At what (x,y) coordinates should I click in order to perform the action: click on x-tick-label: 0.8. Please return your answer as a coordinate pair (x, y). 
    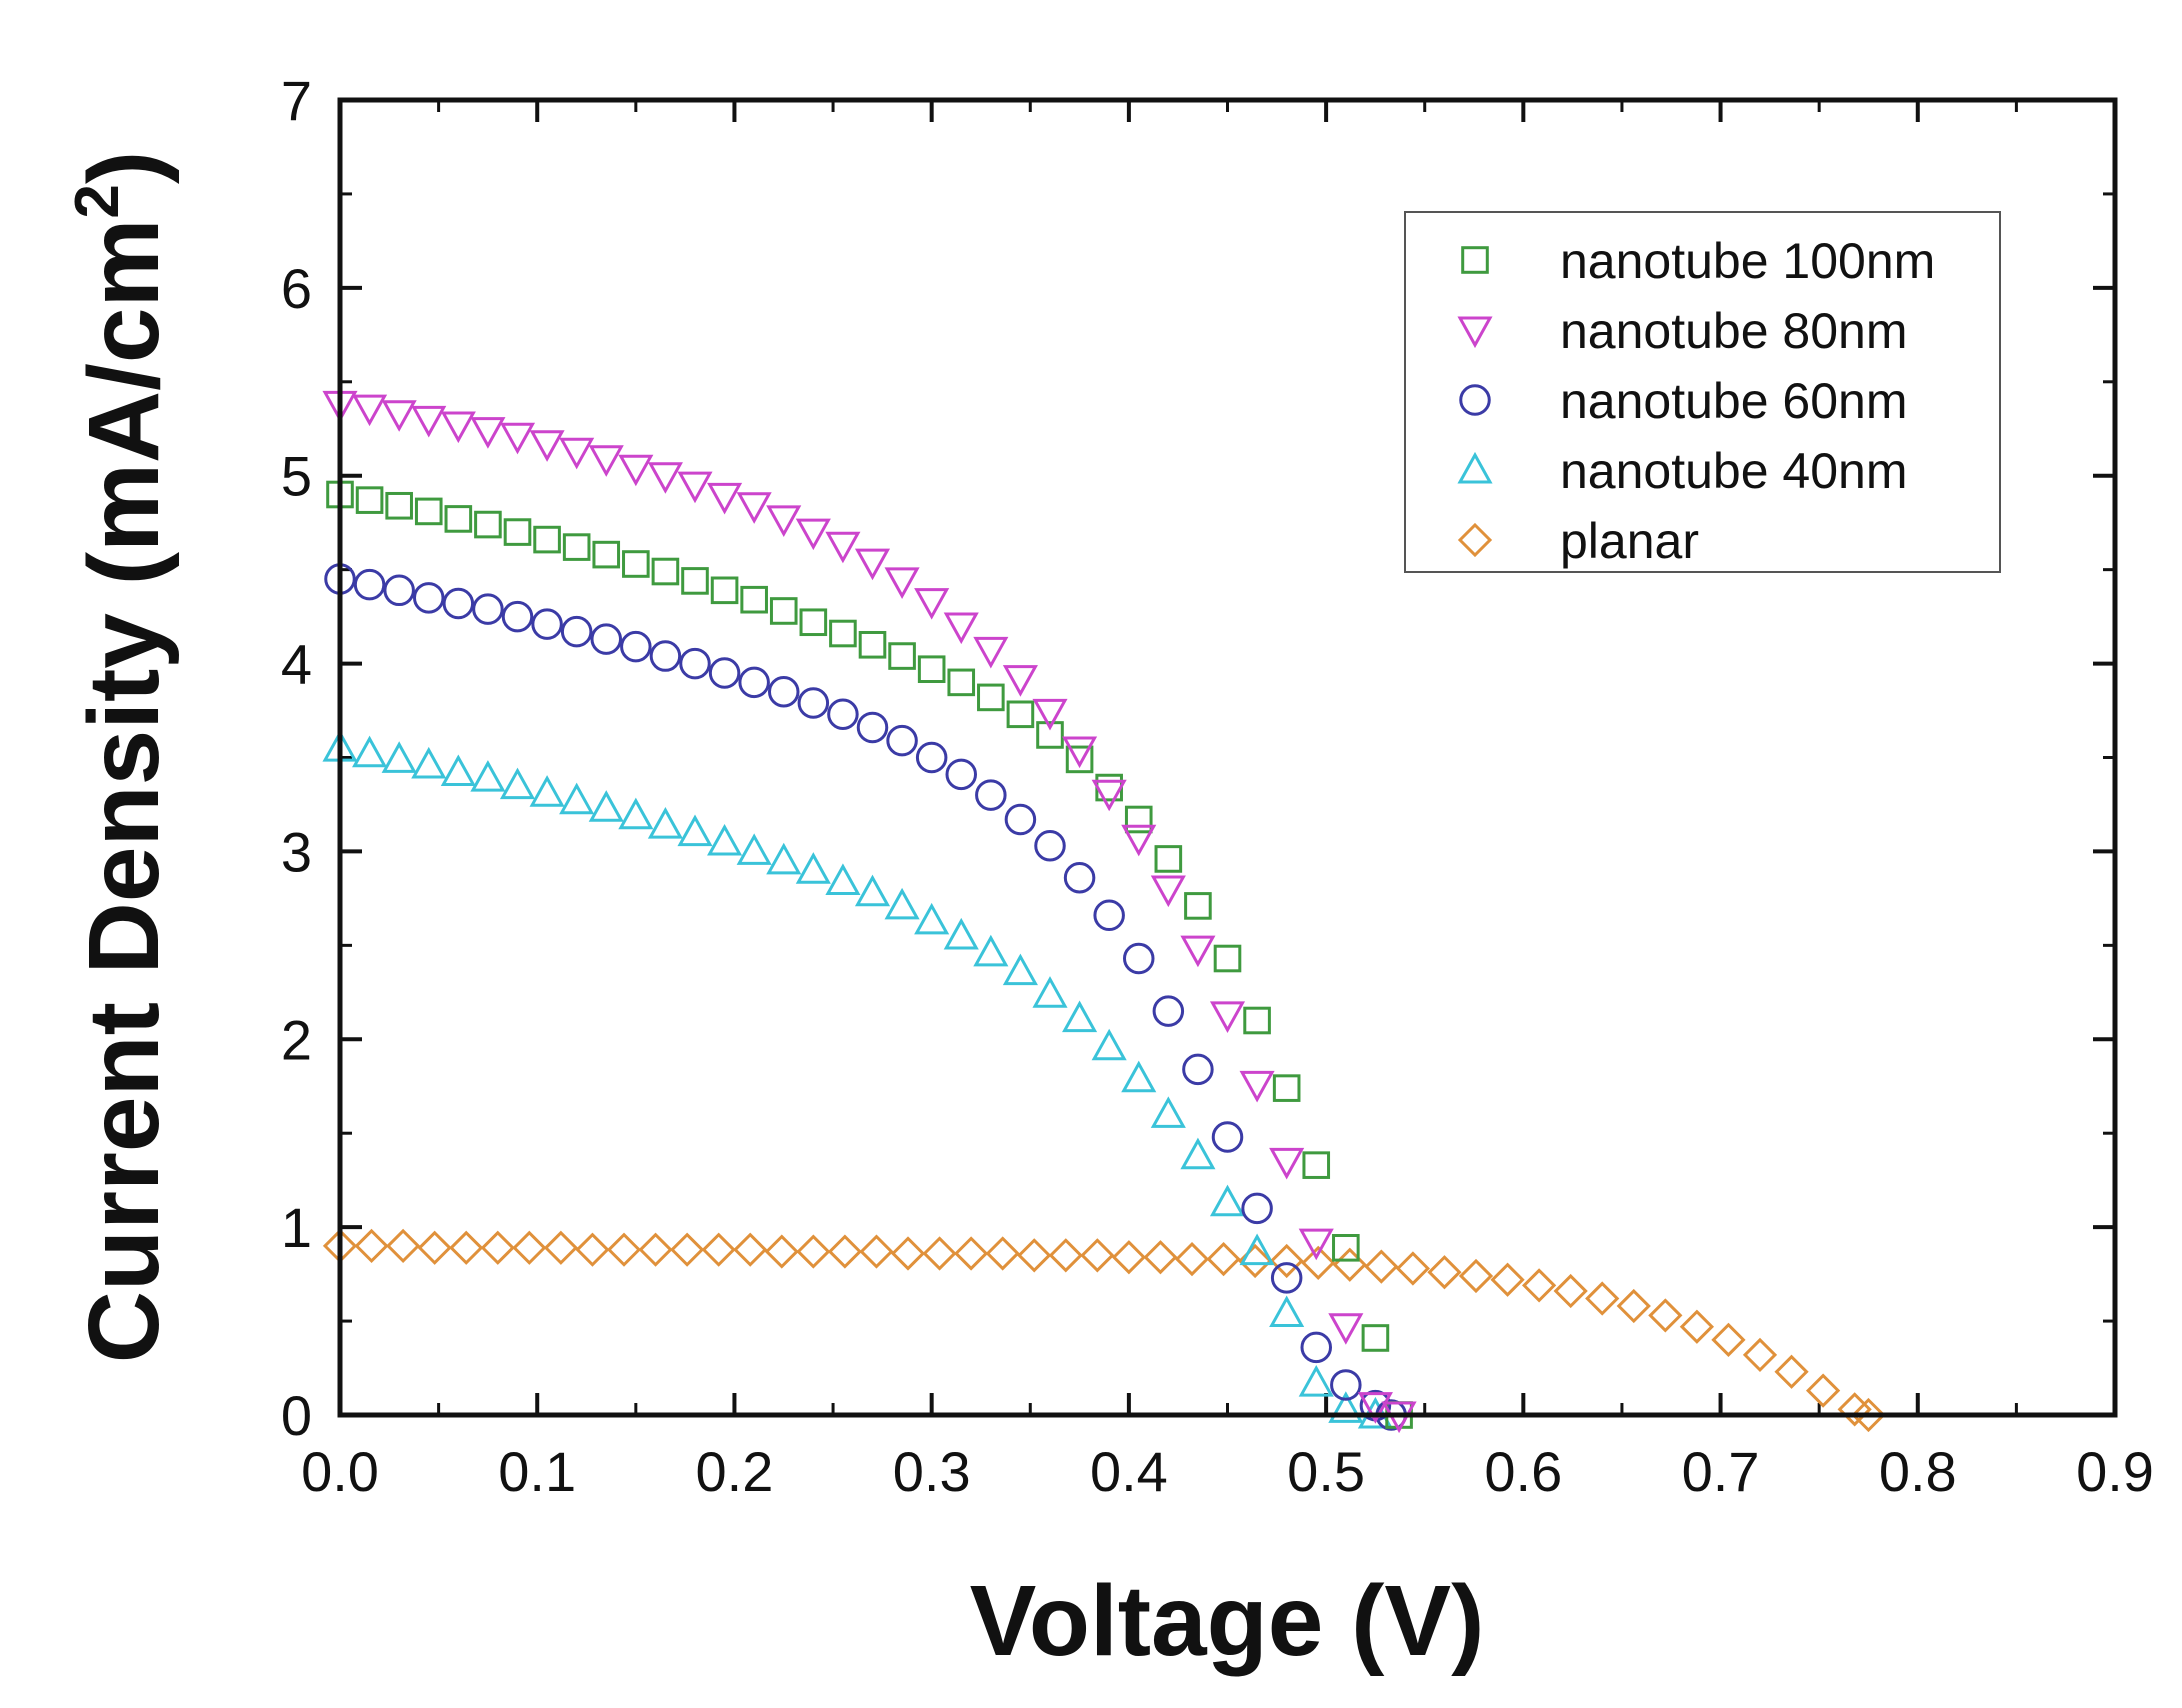
    Looking at the image, I should click on (1918, 1471).